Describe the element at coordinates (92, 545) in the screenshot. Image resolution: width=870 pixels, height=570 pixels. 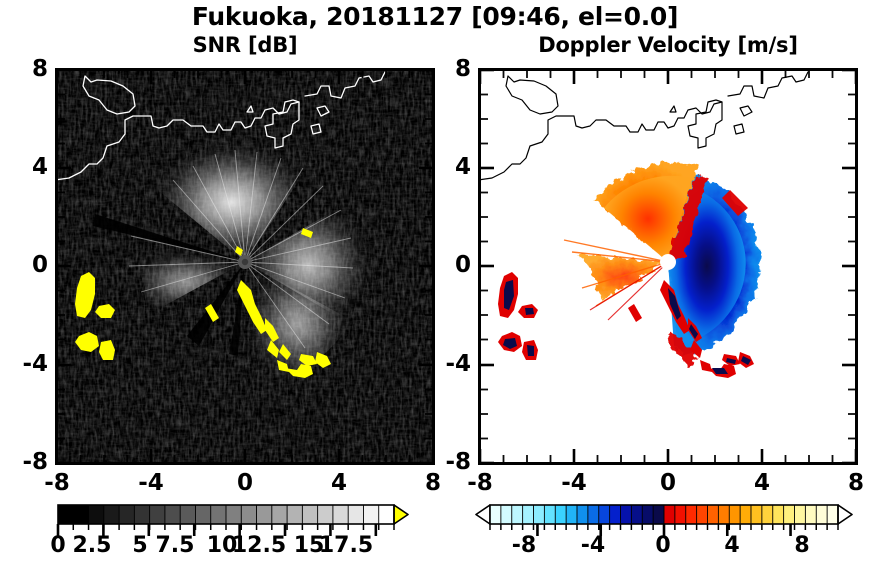
I see `snr-cb-label-2p5: 2.5` at that location.